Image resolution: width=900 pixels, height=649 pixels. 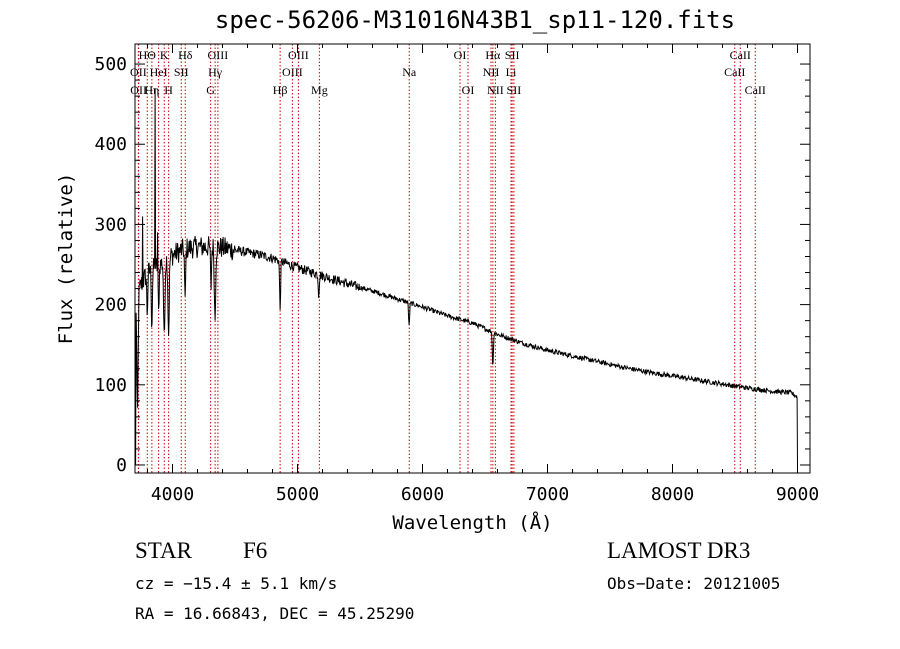 What do you see at coordinates (110, 144) in the screenshot?
I see `y-tick-label: 400` at bounding box center [110, 144].